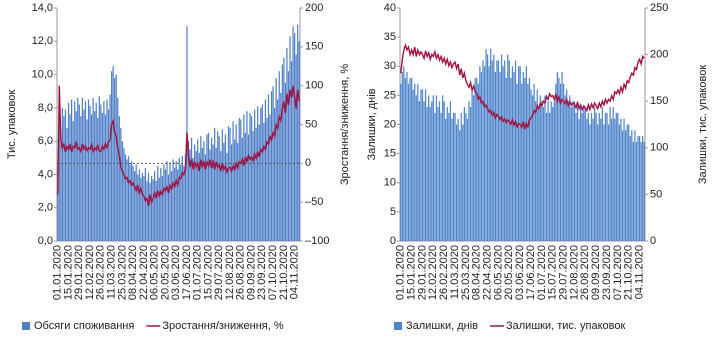 Image resolution: width=715 pixels, height=342 pixels. What do you see at coordinates (262, 272) in the screenshot?
I see `x-tick-label: 23.09.2020` at bounding box center [262, 272].